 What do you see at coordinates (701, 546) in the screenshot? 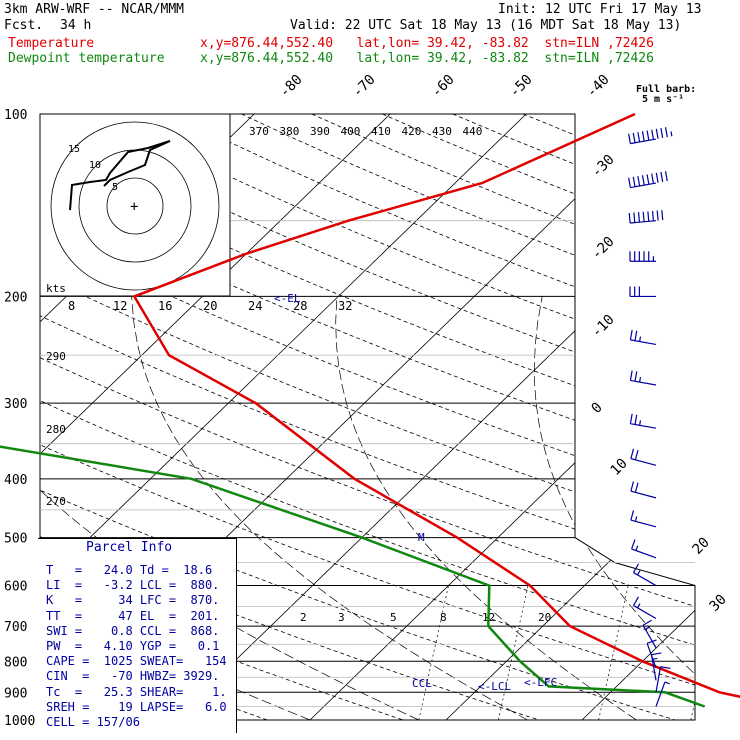
I see `isotherm-label: 20` at bounding box center [701, 546].